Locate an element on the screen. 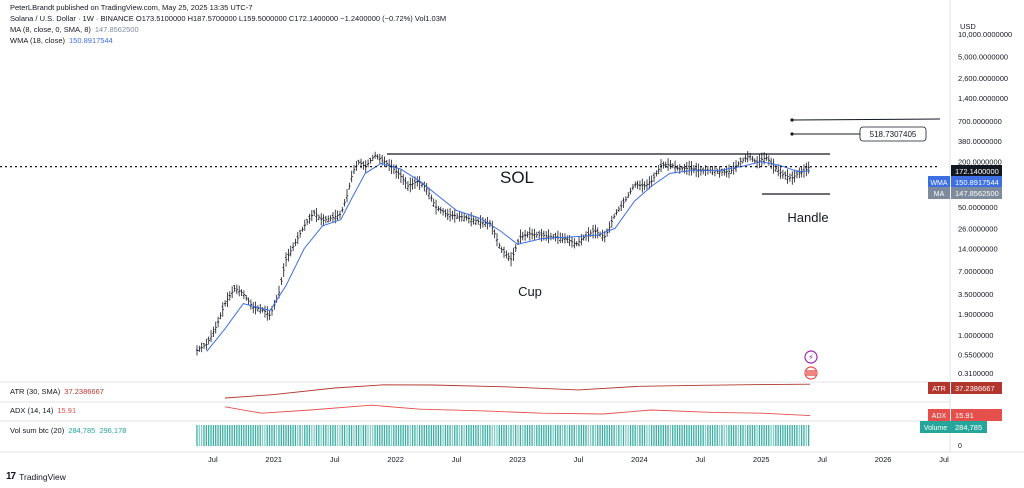 The image size is (1024, 488). ma-tag-bg is located at coordinates (976, 193).